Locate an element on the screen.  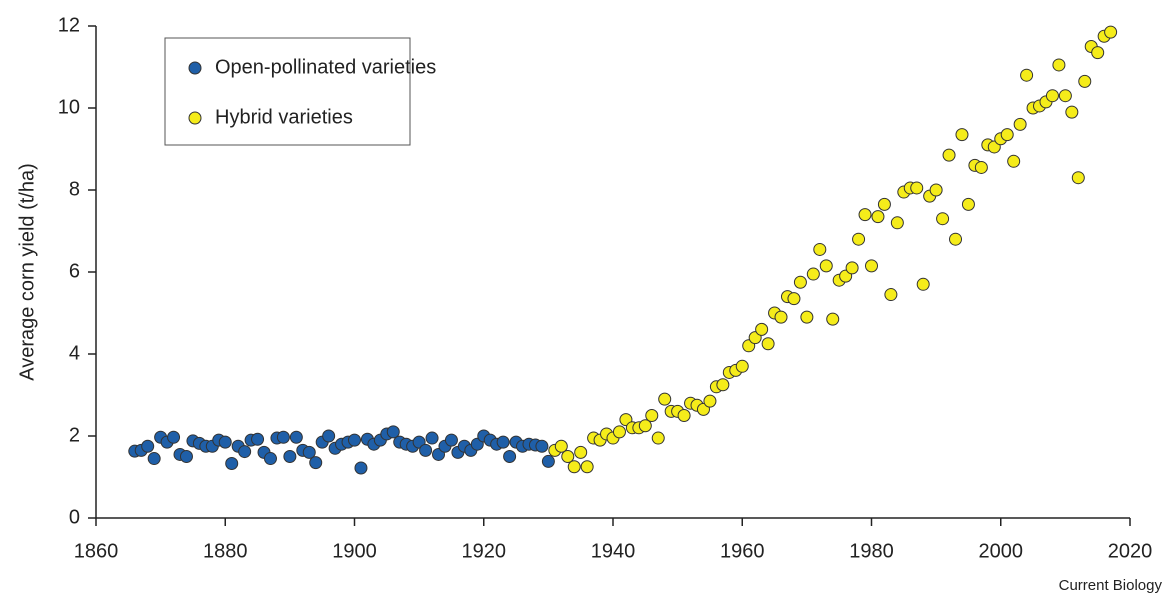
source: Current Biology is located at coordinates (1111, 585).